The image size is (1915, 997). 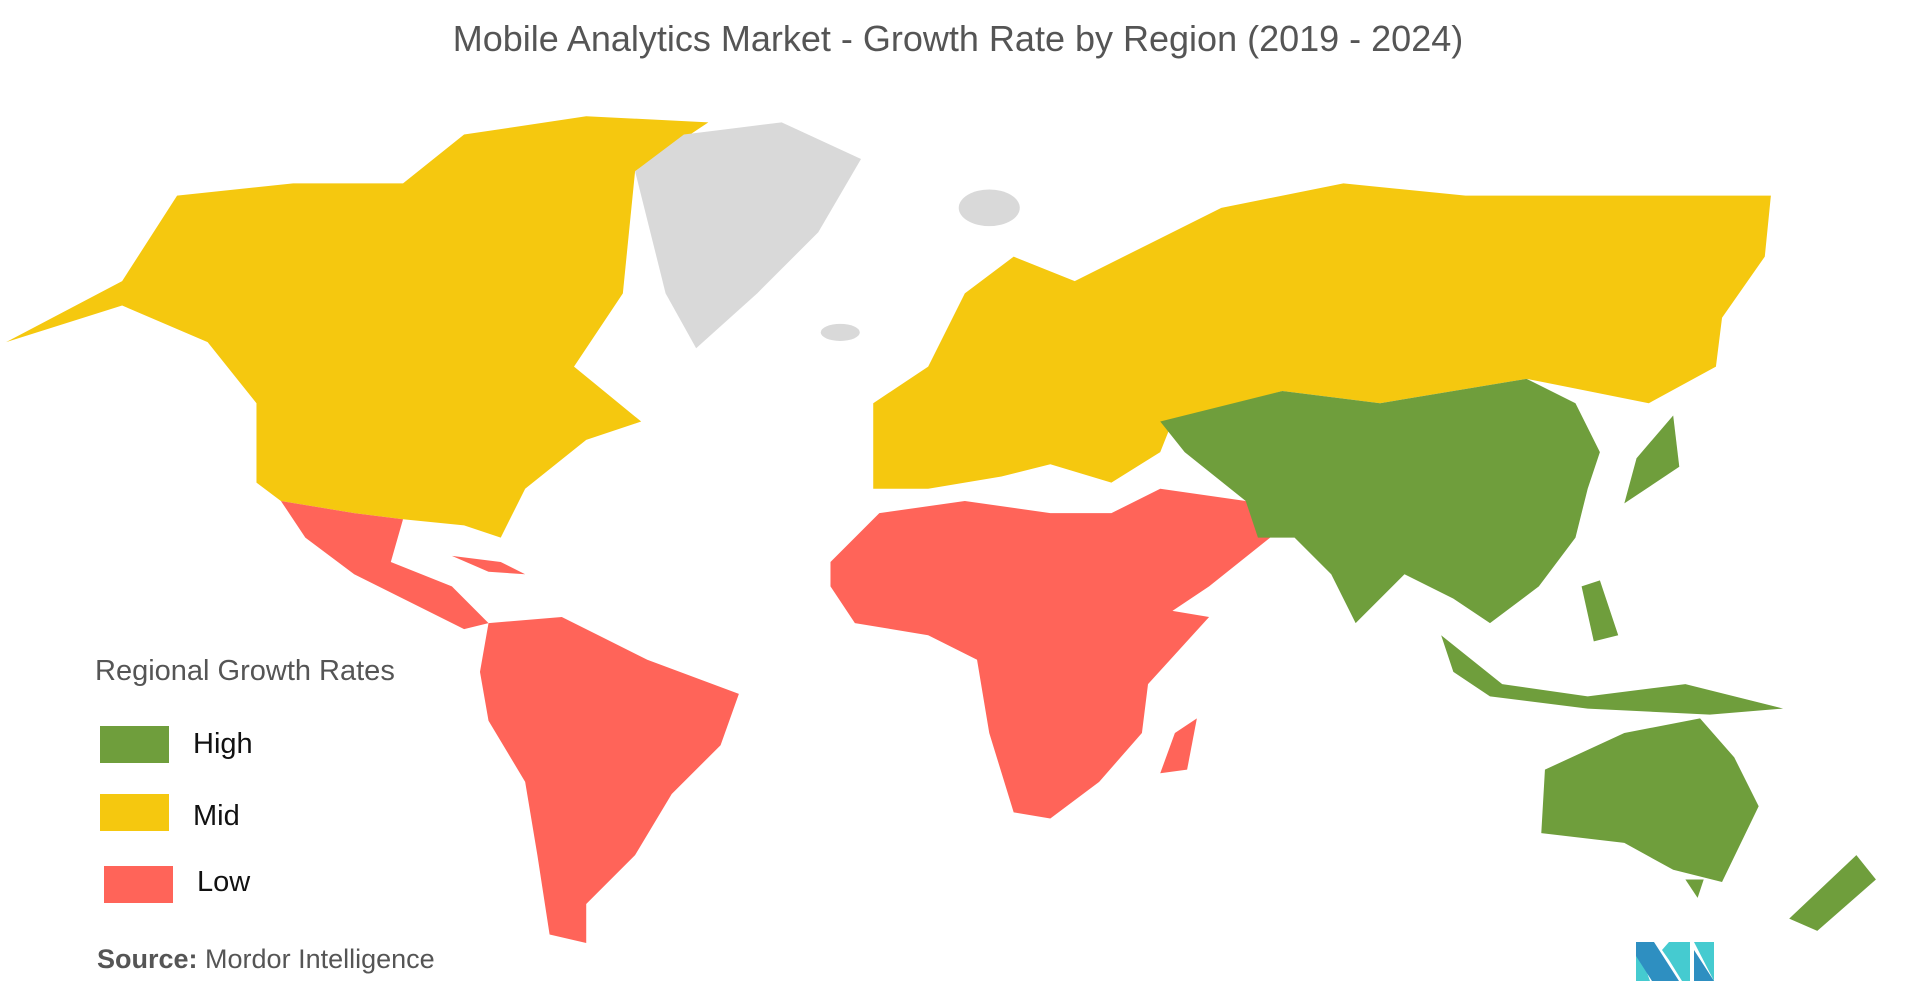 What do you see at coordinates (840, 332) in the screenshot?
I see `svalbard` at bounding box center [840, 332].